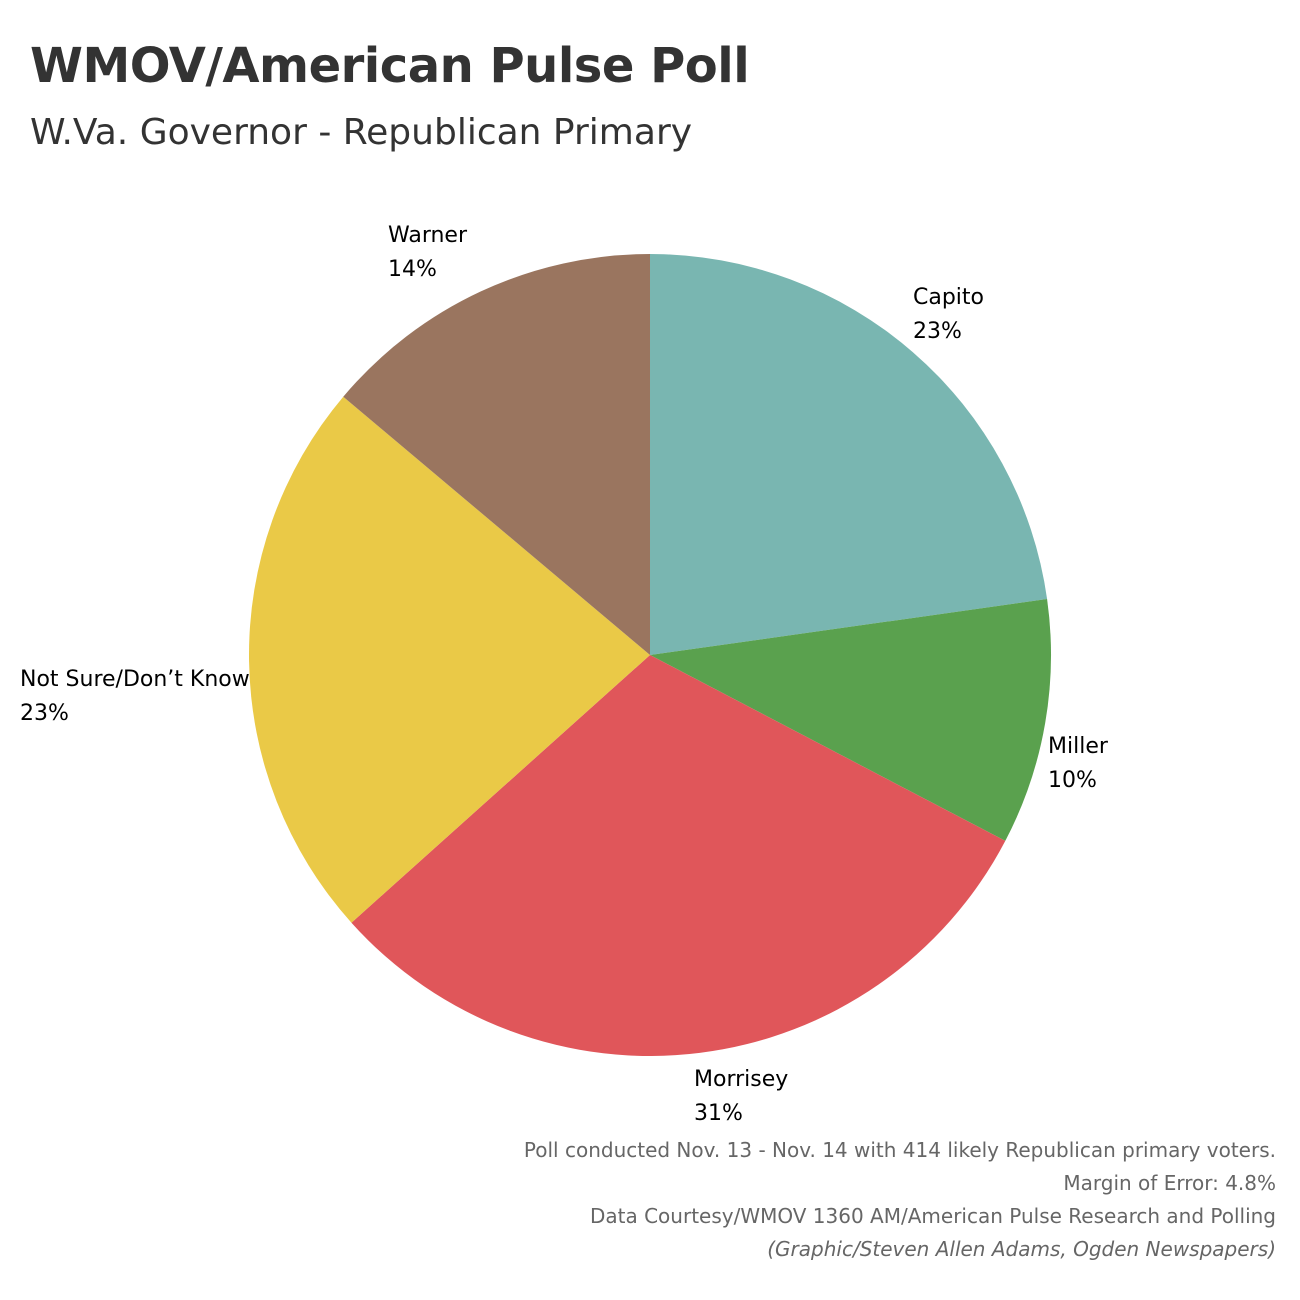  Describe the element at coordinates (412, 269) in the screenshot. I see `slice-value-warner: 14%` at that location.